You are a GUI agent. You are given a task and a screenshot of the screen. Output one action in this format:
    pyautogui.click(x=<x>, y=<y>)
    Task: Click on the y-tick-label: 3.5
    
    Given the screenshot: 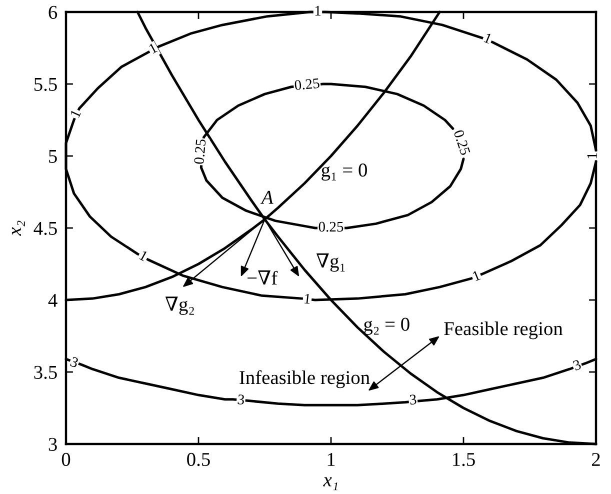 What is the action you would take?
    pyautogui.click(x=45, y=373)
    